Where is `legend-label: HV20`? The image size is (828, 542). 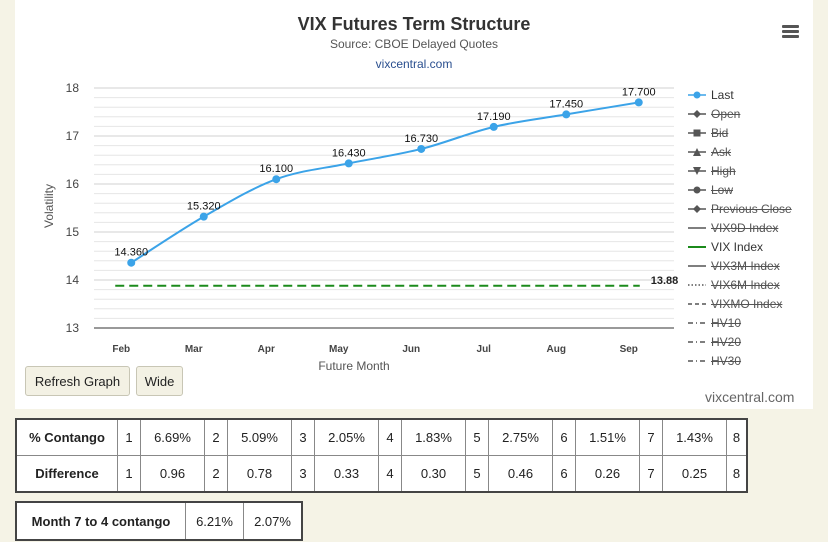 legend-label: HV20 is located at coordinates (726, 341).